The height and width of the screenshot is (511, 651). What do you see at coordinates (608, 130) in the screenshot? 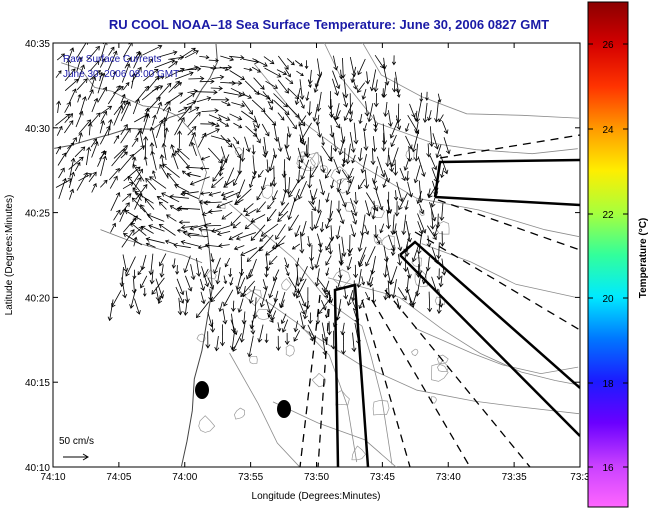
I see `colorbar-tick-label: 24` at bounding box center [608, 130].